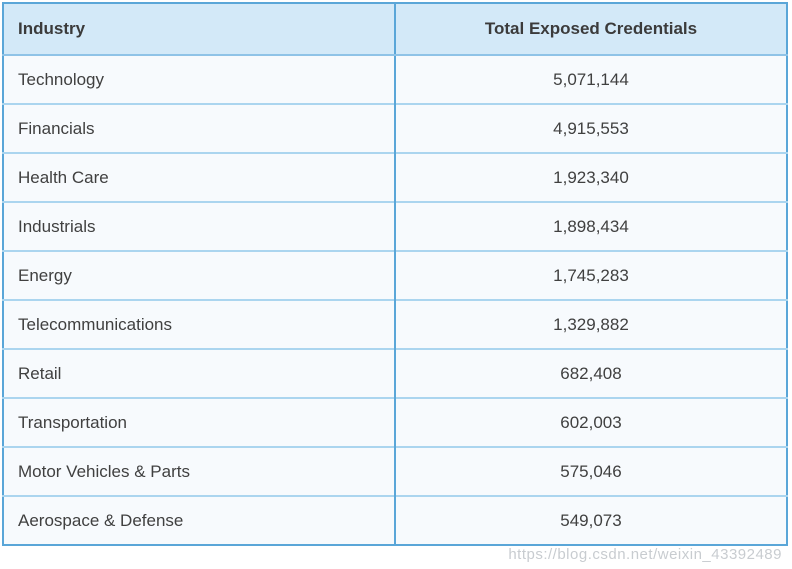  What do you see at coordinates (199, 226) in the screenshot?
I see `industry-cell: Industrials` at bounding box center [199, 226].